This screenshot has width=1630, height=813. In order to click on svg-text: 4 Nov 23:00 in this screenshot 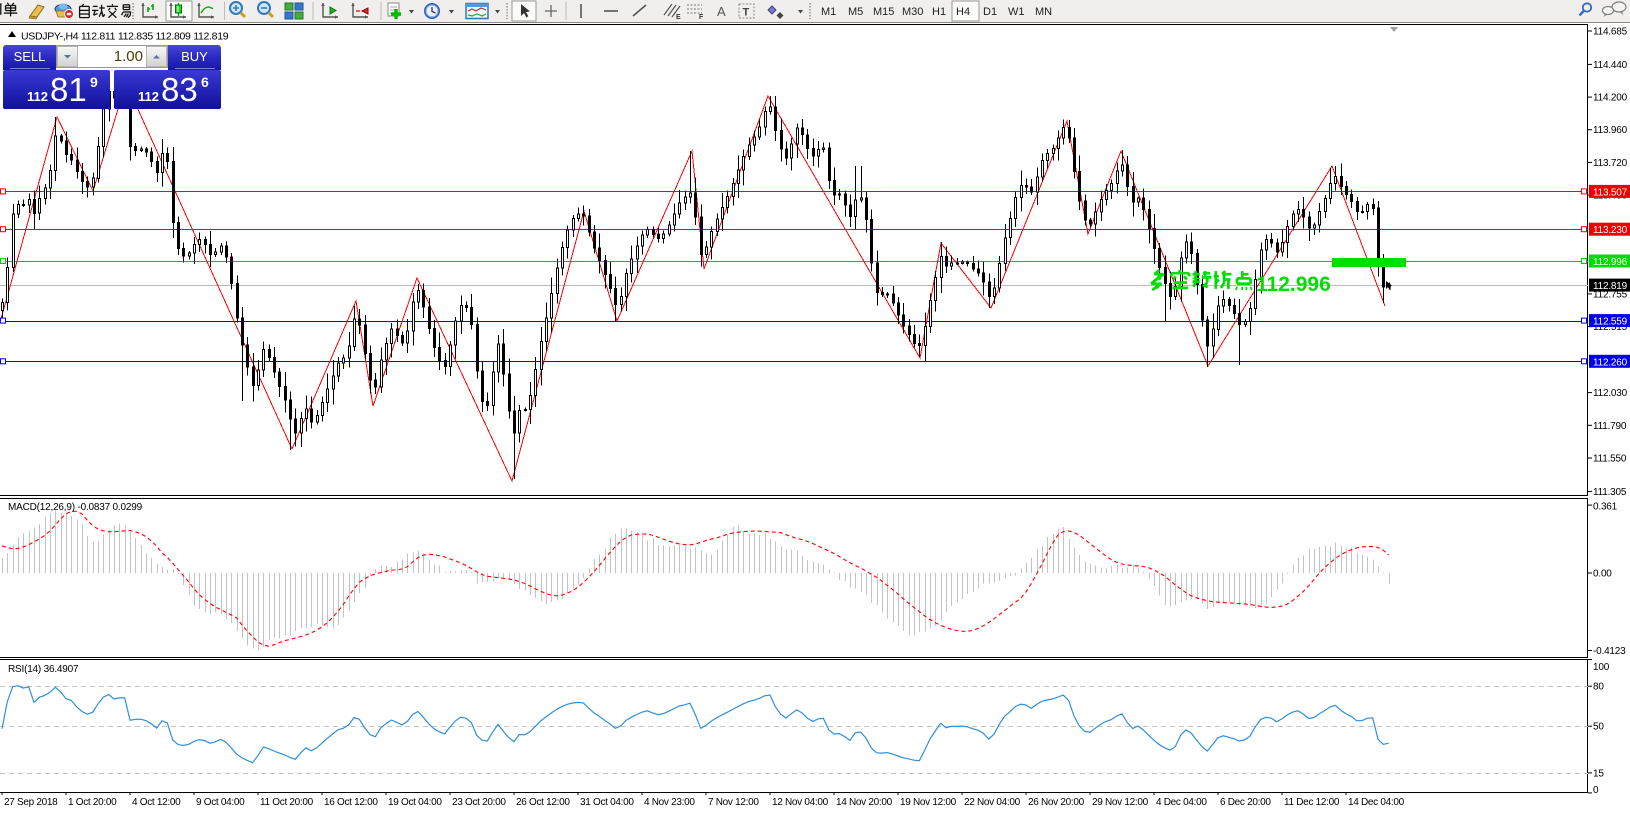, I will do `click(669, 802)`.